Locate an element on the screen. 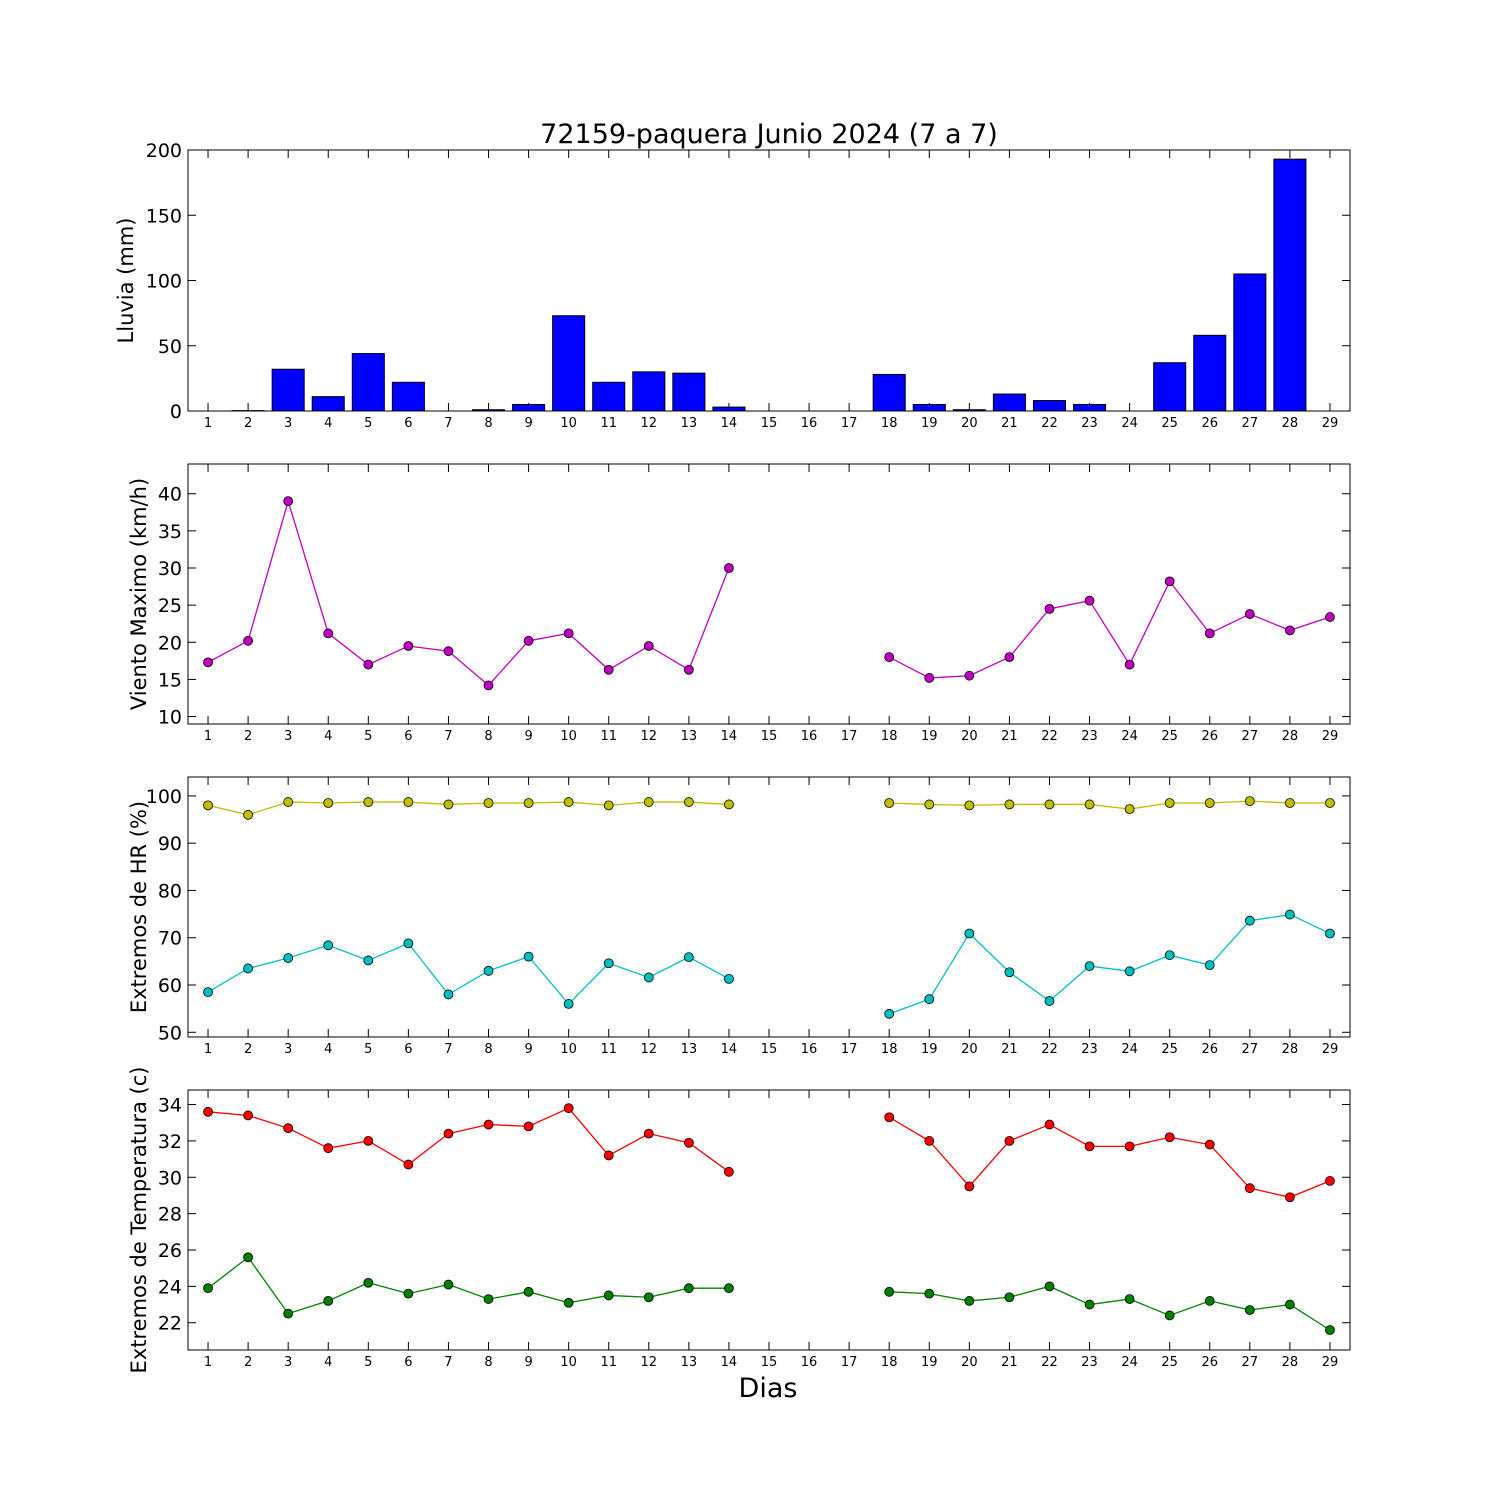  x-tick-label: 1 is located at coordinates (208, 736).